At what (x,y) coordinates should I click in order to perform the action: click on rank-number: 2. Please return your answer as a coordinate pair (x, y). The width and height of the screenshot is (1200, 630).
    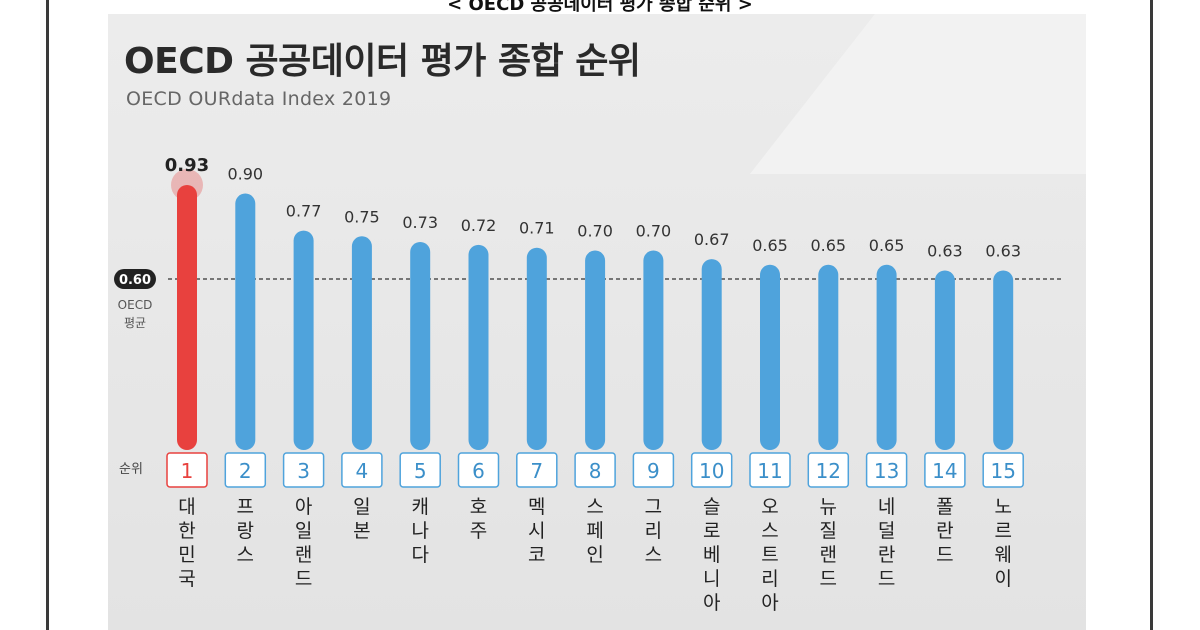
    Looking at the image, I should click on (245, 471).